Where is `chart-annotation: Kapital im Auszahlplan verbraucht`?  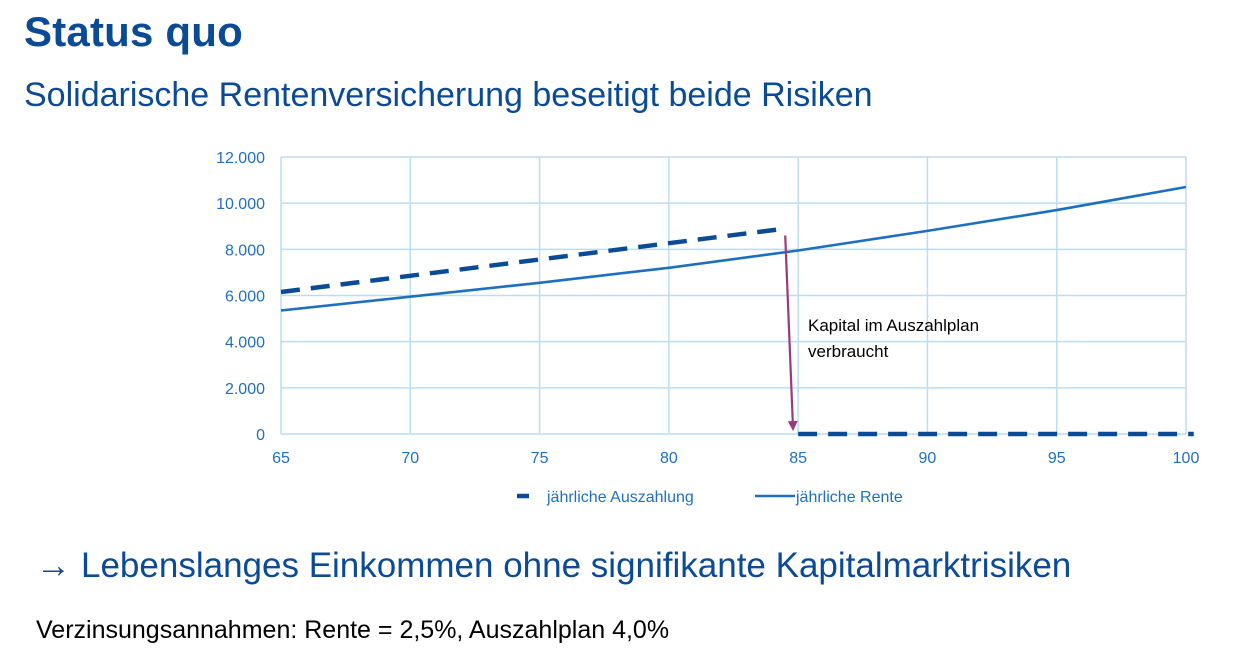 chart-annotation: Kapital im Auszahlplan verbraucht is located at coordinates (881, 333).